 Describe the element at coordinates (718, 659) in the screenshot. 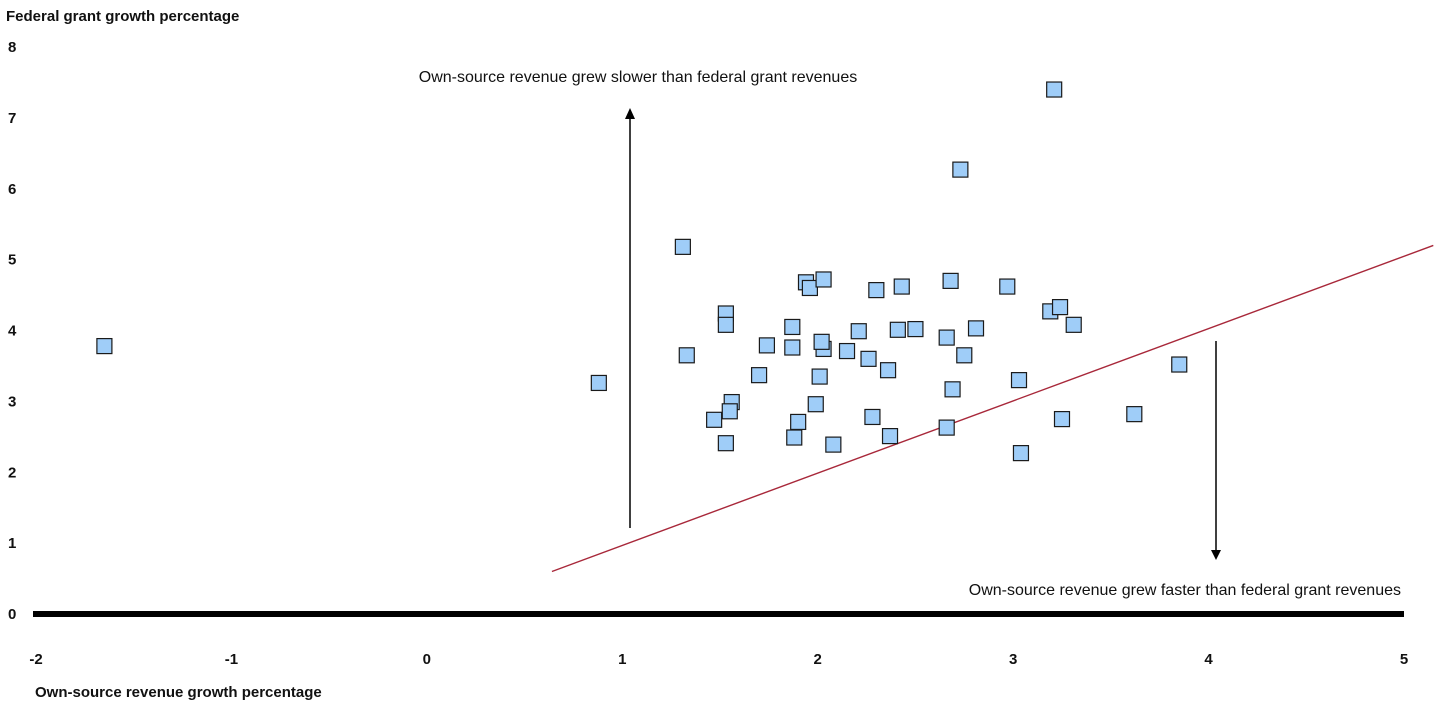

I see `x-tick-labels: -2 -1 0 1 2 3 4 5` at that location.